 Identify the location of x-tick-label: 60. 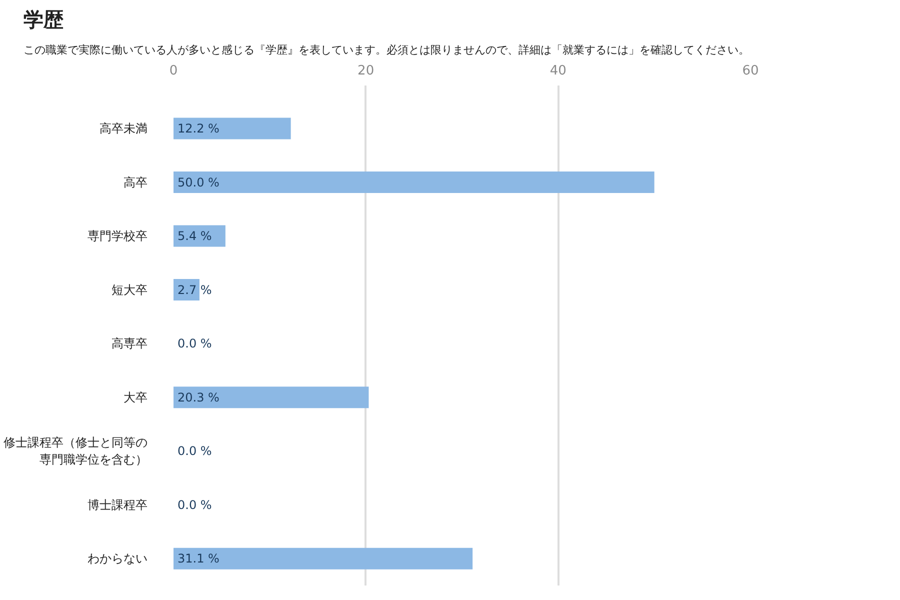
(750, 71).